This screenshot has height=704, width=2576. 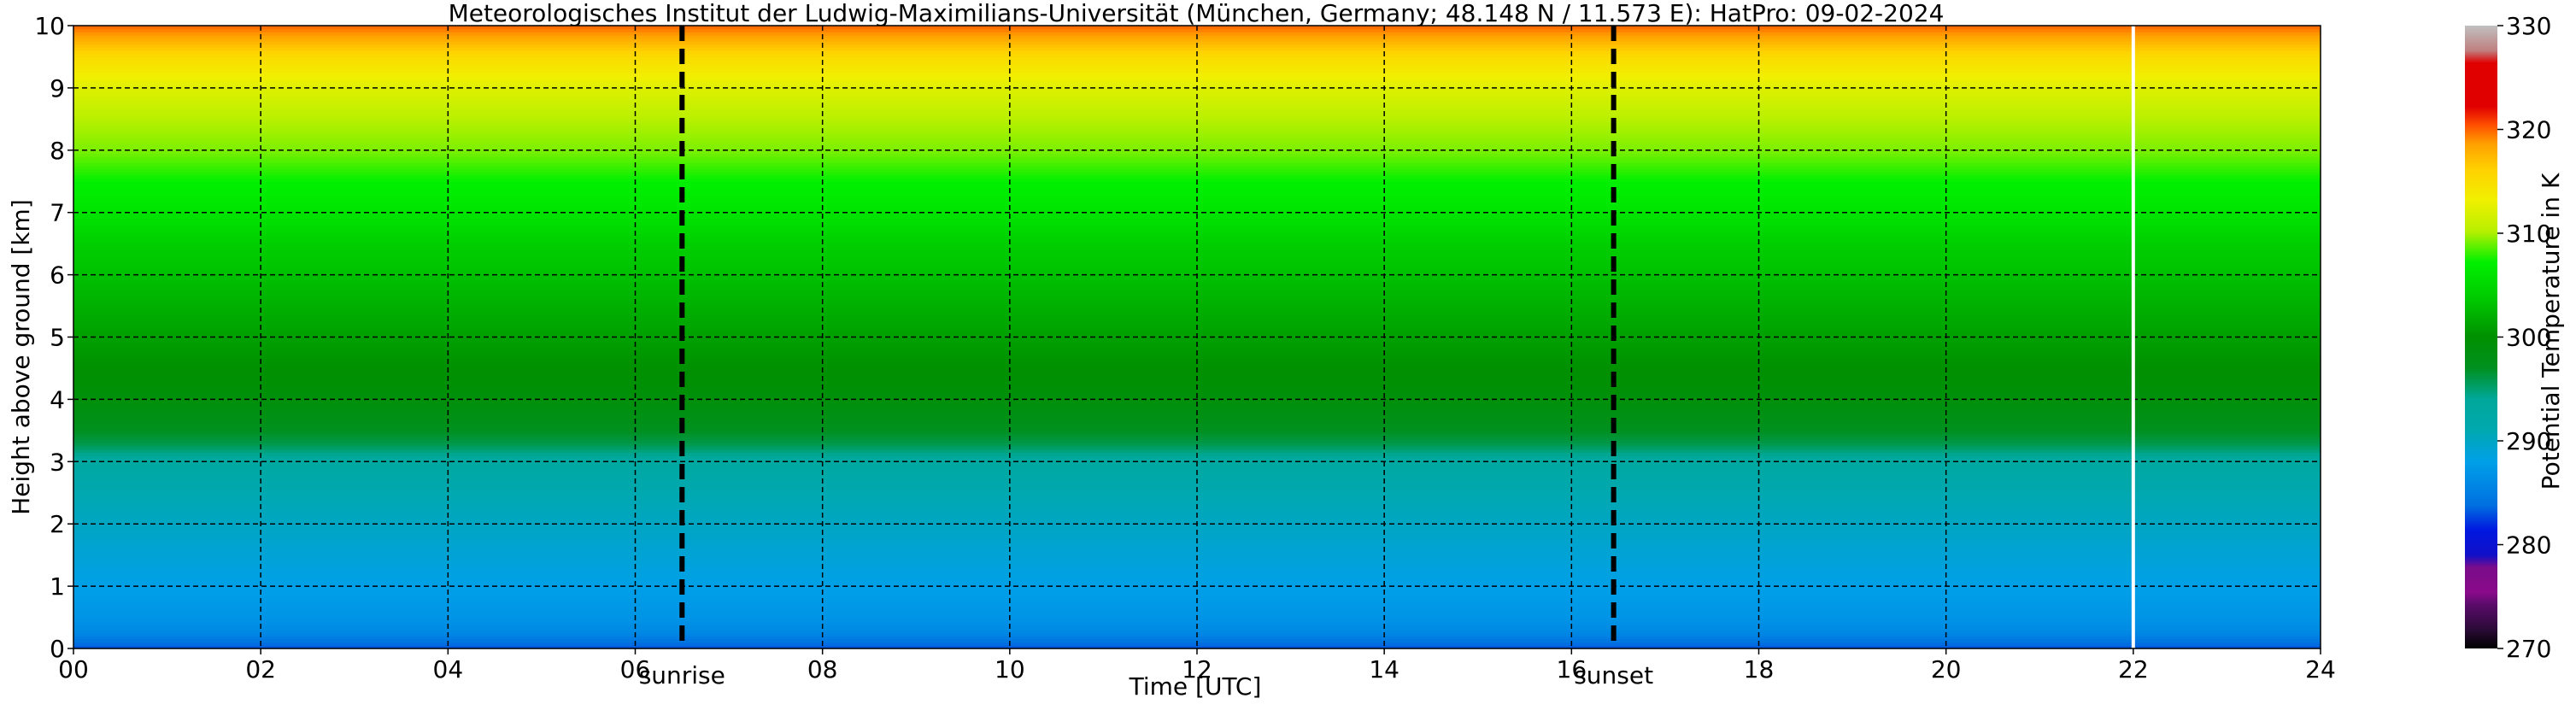 What do you see at coordinates (57, 275) in the screenshot?
I see `y-tick-label: 6` at bounding box center [57, 275].